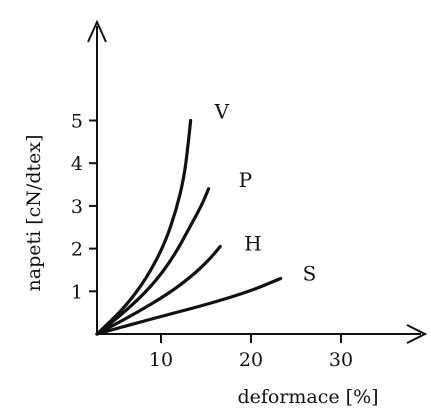 The image size is (431, 410). What do you see at coordinates (310, 273) in the screenshot?
I see `series-label-S: S` at bounding box center [310, 273].